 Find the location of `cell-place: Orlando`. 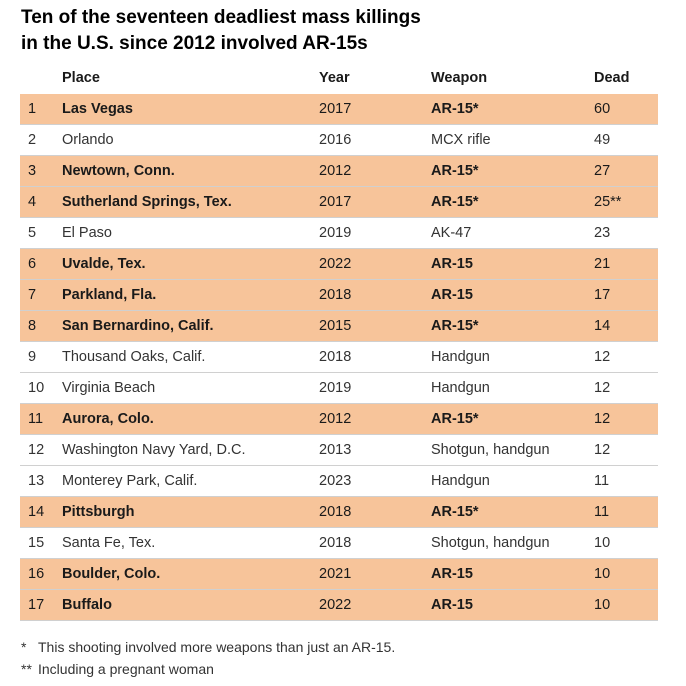

cell-place: Orlando is located at coordinates (88, 140).